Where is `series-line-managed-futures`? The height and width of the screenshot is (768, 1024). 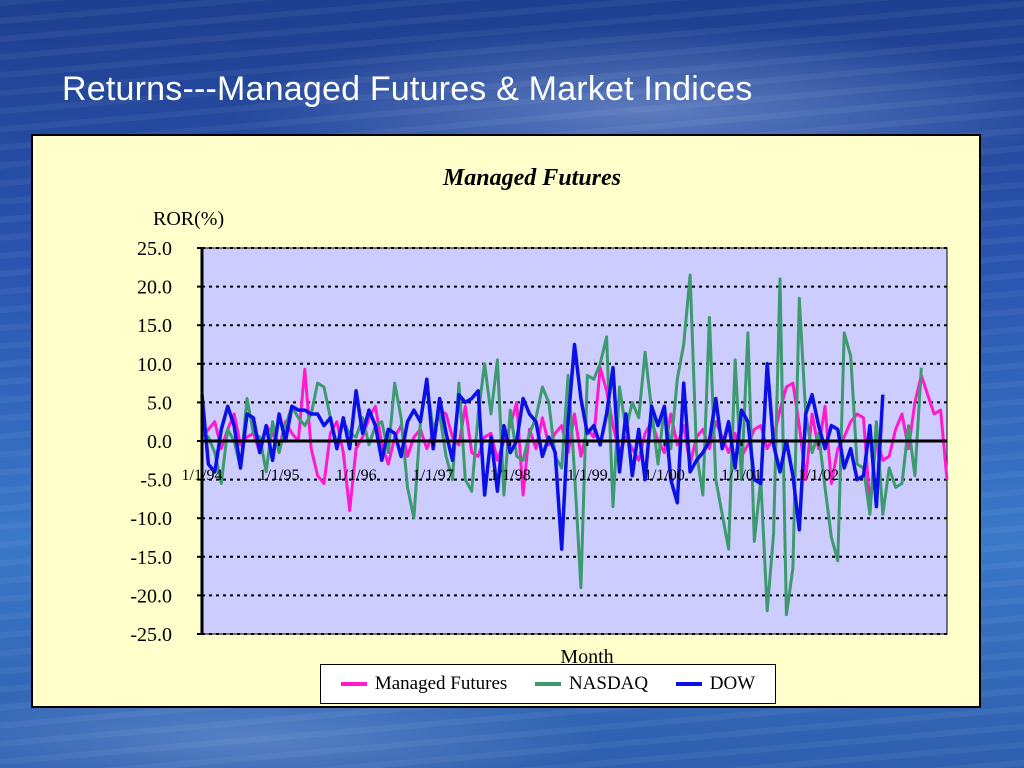 series-line-managed-futures is located at coordinates (574, 439).